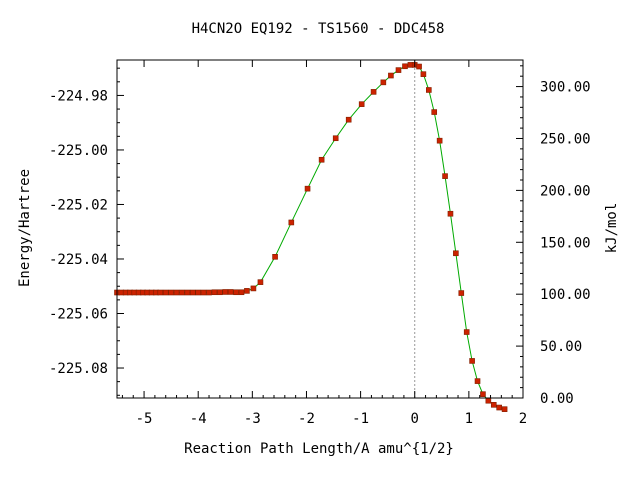 The image size is (640, 480). I want to click on y-tick-label: -225.08, so click(78, 369).